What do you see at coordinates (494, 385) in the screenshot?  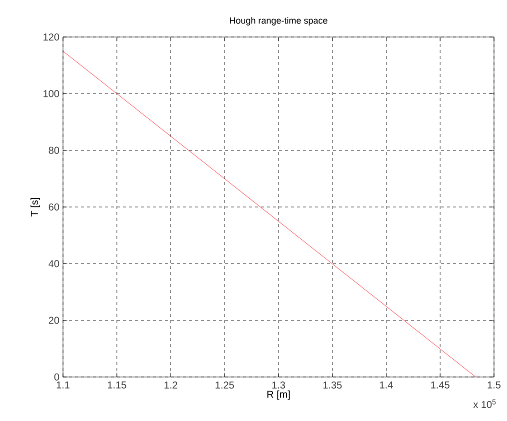 I see `x-tick-label: 1.5` at bounding box center [494, 385].